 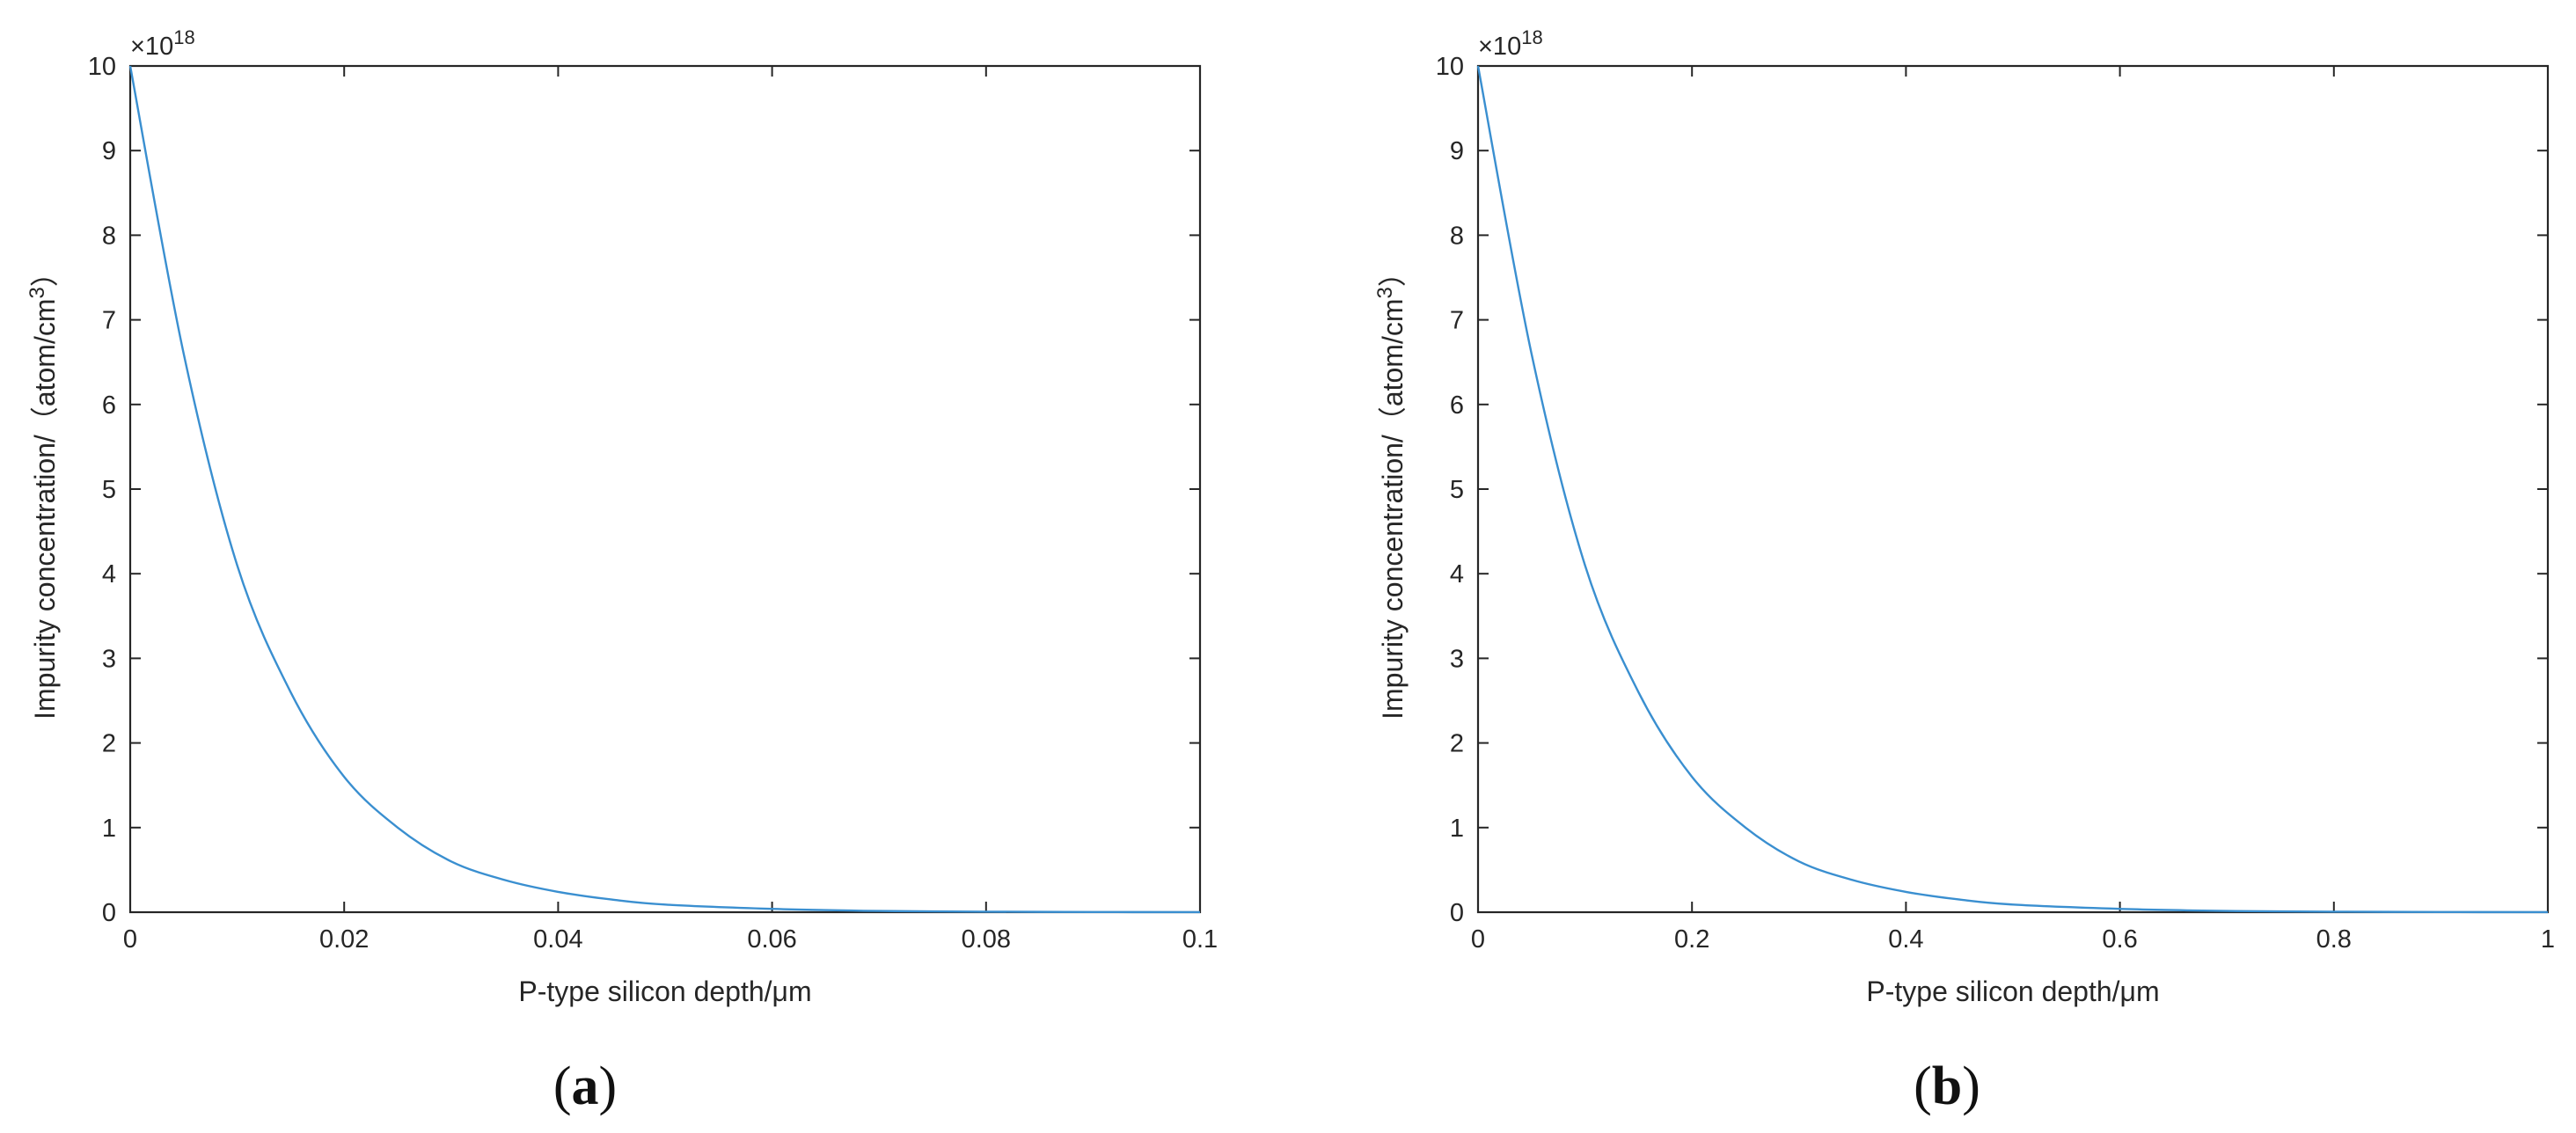 I want to click on x-tick-label: 0.8, so click(x=2334, y=939).